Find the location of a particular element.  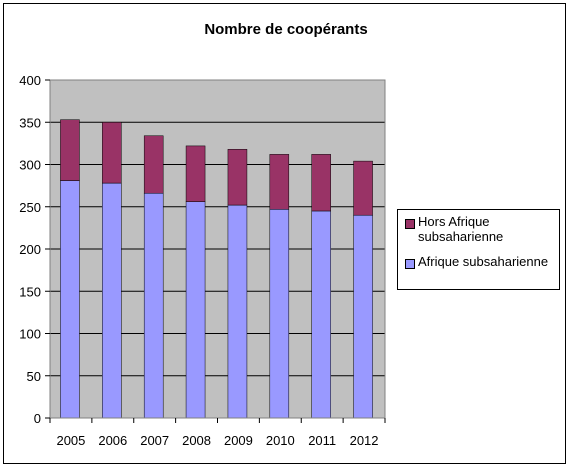

legend-swatch-hors-afrique is located at coordinates (410, 224).